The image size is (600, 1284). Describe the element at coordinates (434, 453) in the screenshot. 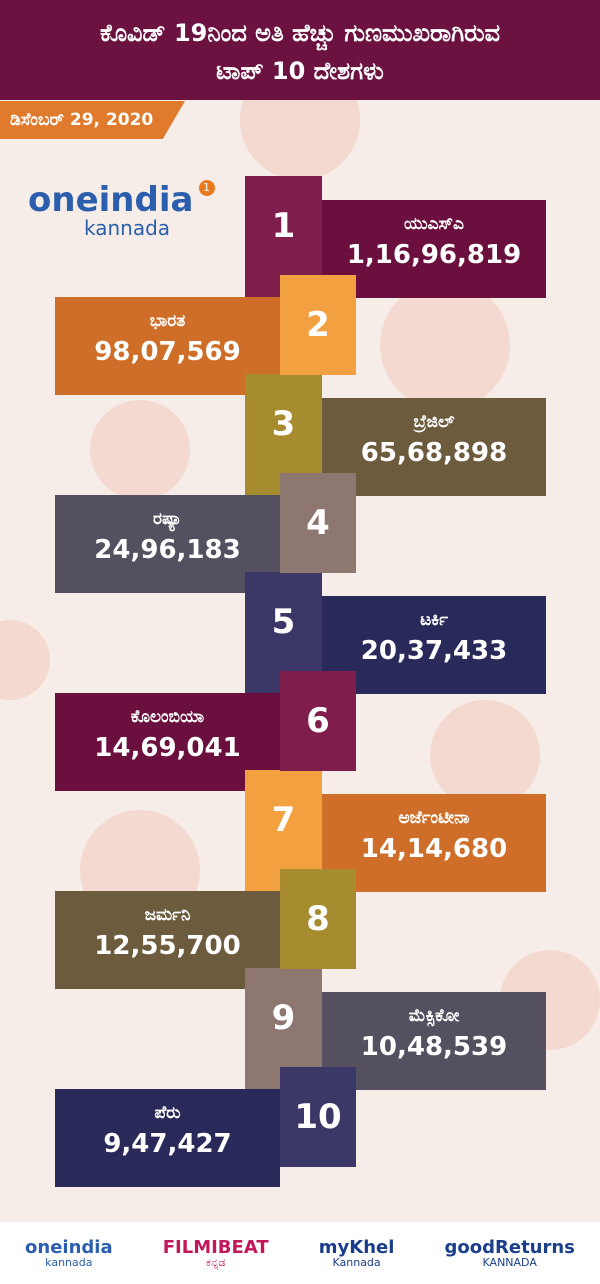

I see `recovered-count: 65,68,898` at that location.